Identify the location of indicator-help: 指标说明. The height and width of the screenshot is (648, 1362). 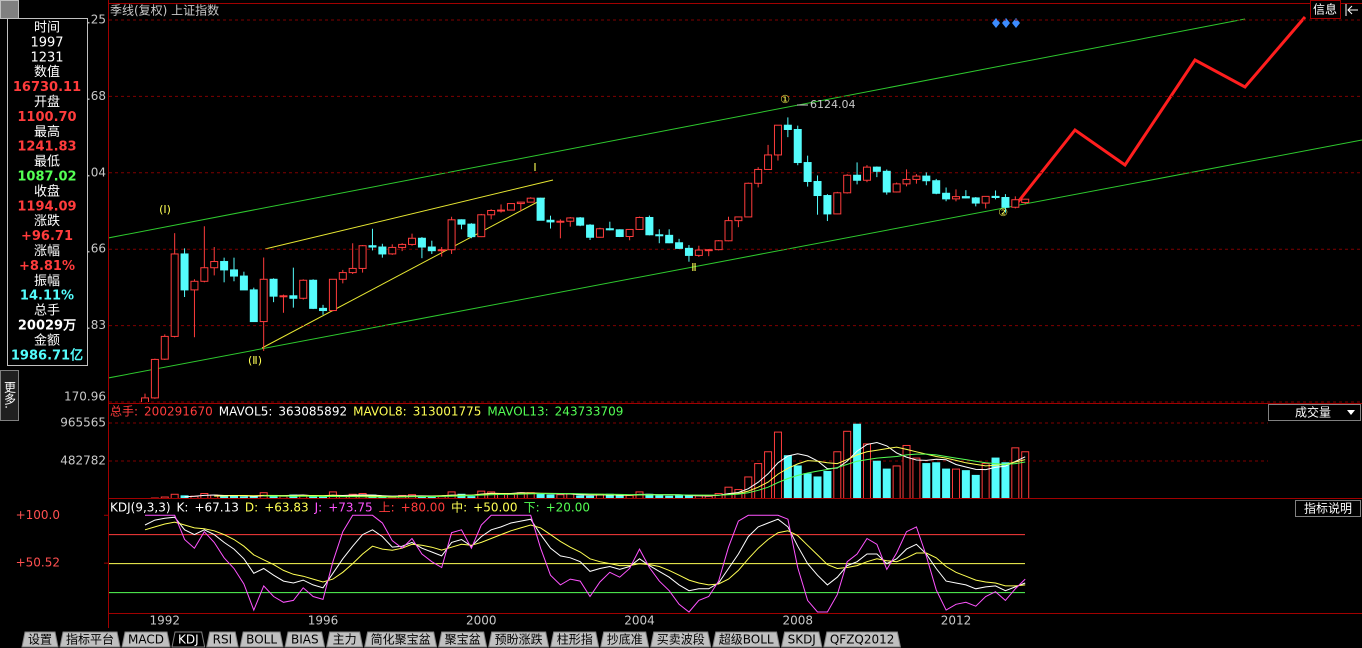
(1328, 508).